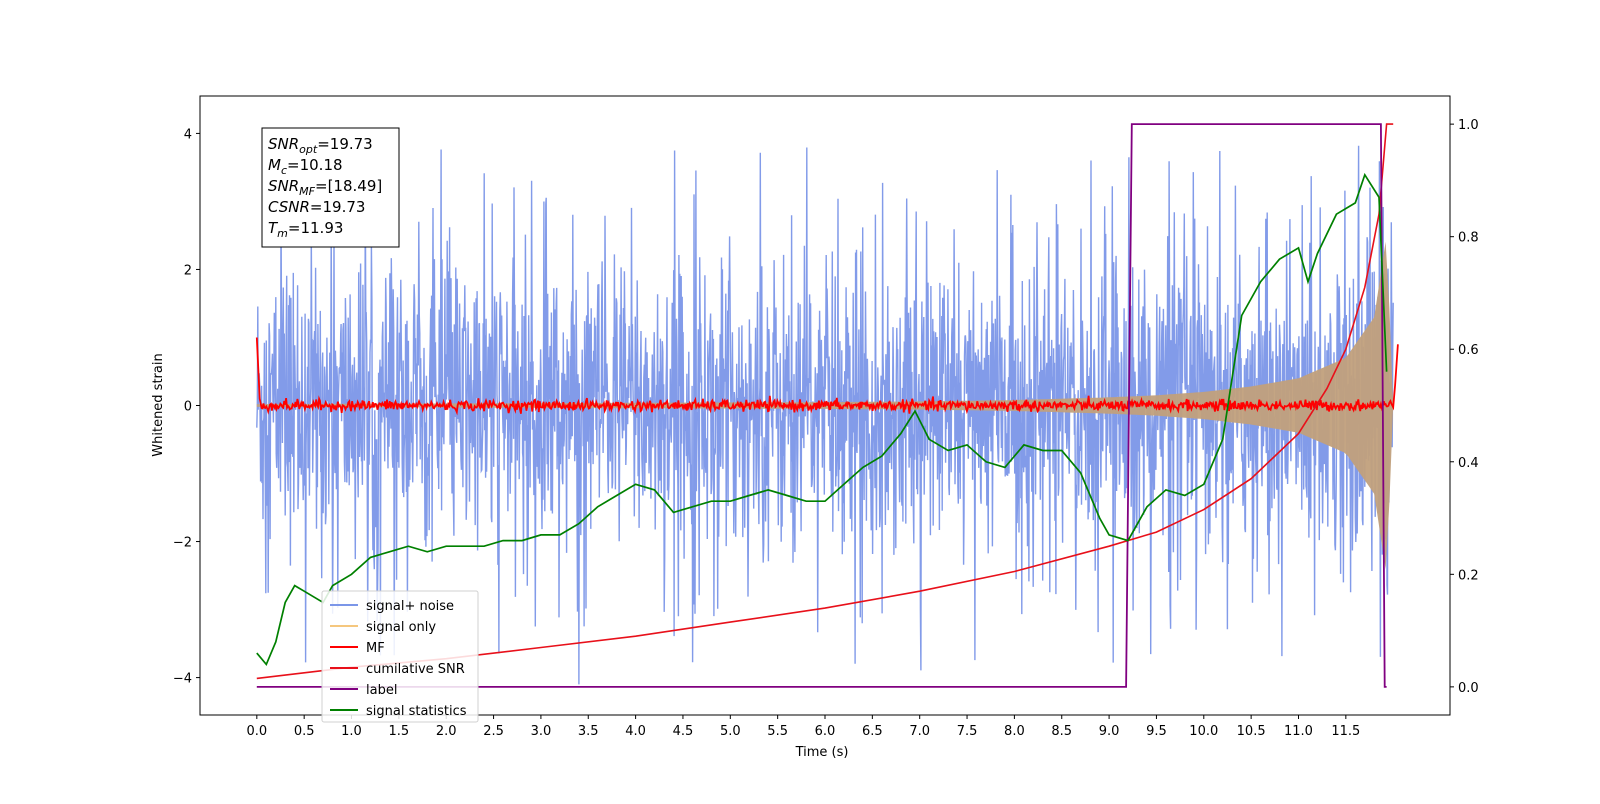  What do you see at coordinates (541, 731) in the screenshot?
I see `x-tick-label: 3.0` at bounding box center [541, 731].